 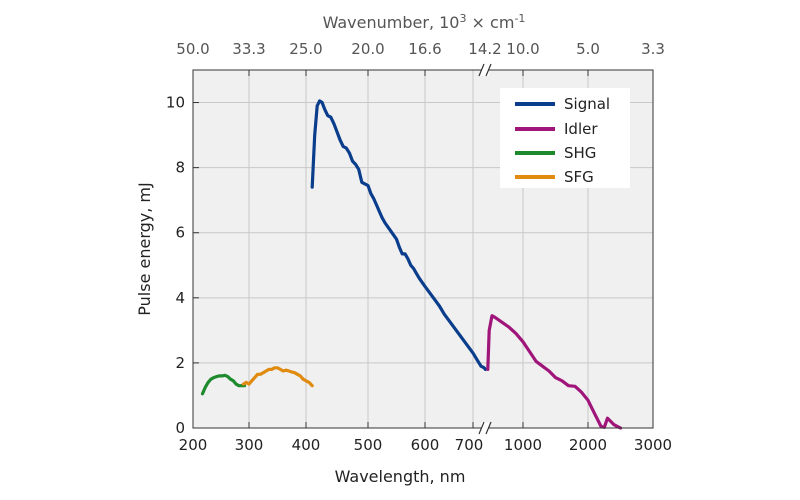 What do you see at coordinates (519, 18) in the screenshot?
I see `top-axis-title-sup2: -1` at bounding box center [519, 18].